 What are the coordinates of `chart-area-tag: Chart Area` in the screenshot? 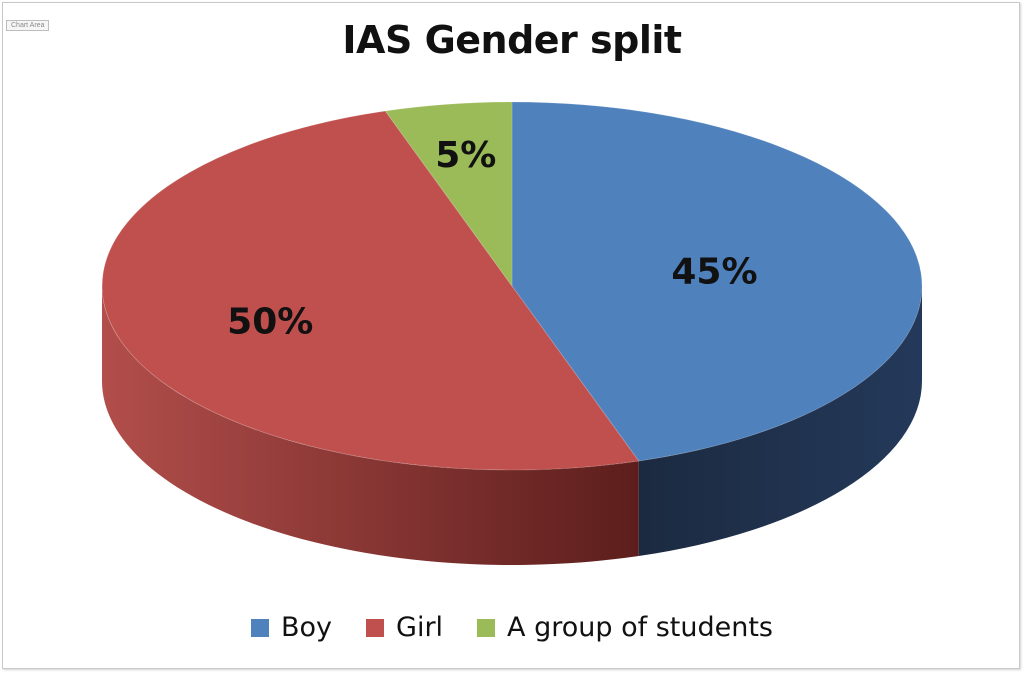 It's located at (28, 25).